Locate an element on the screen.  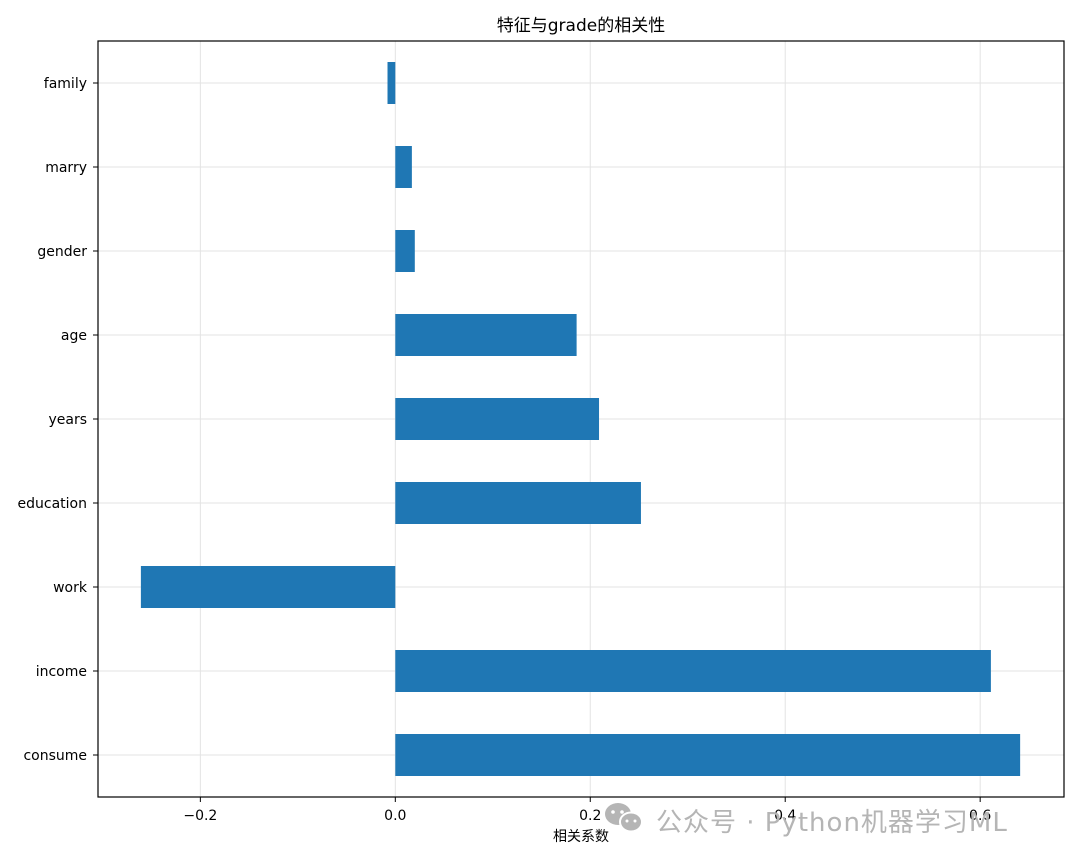
y-tick-label-income: income is located at coordinates (61, 672).